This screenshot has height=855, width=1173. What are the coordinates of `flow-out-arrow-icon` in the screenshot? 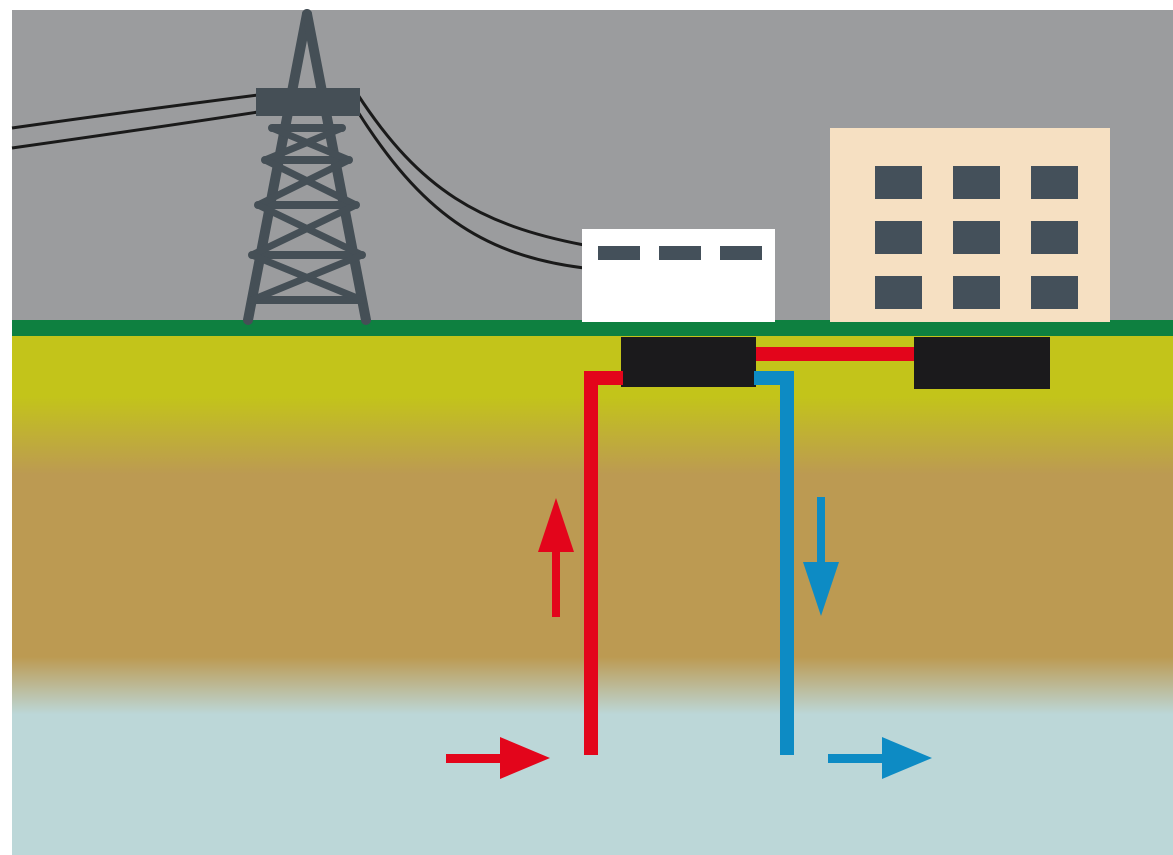 It's located at (880, 758).